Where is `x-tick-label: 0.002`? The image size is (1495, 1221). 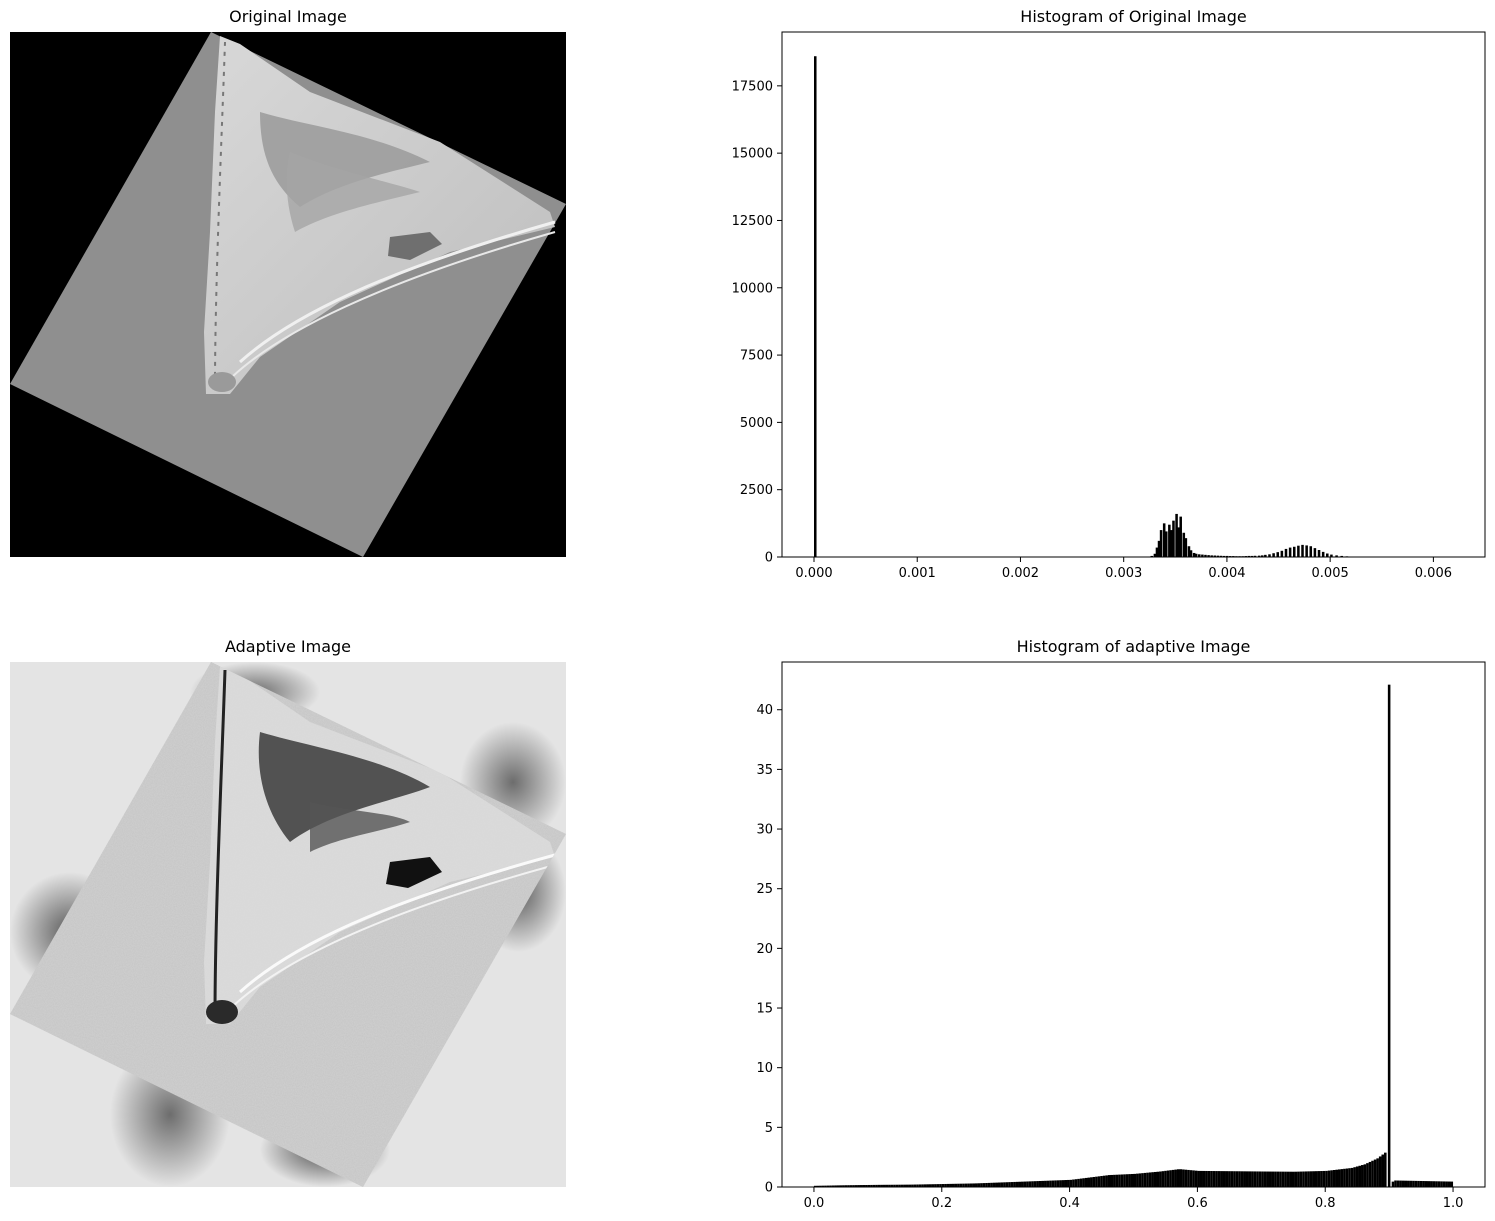 x-tick-label: 0.002 is located at coordinates (1020, 573).